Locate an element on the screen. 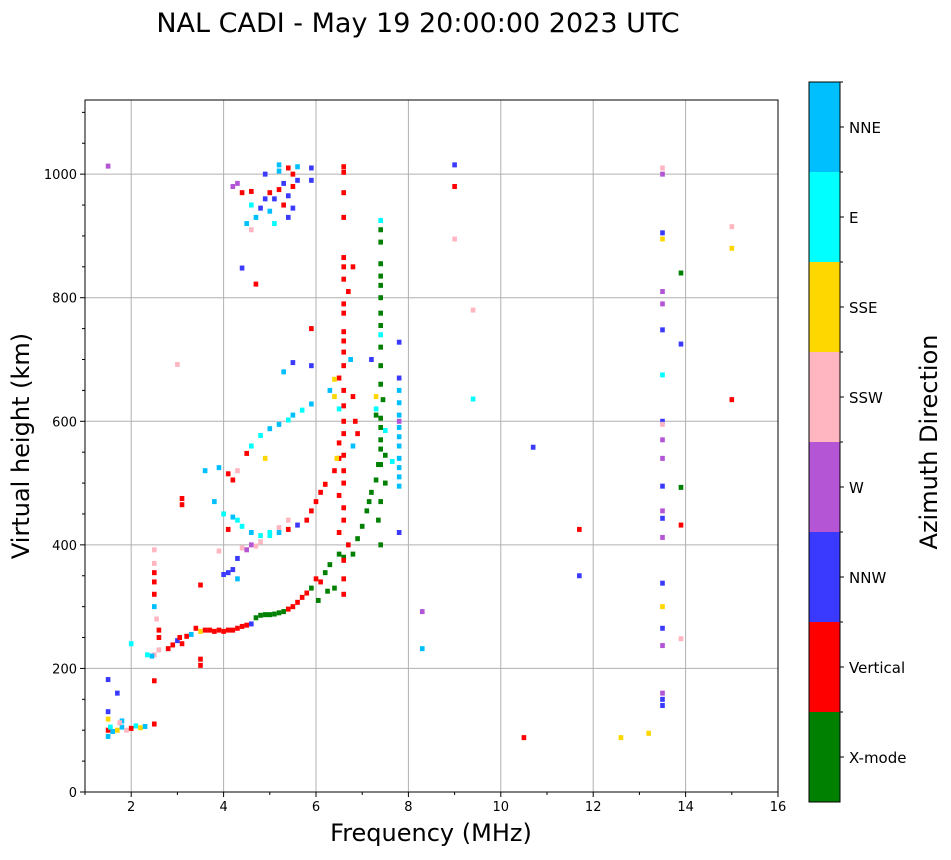  y-tick-label: 0 is located at coordinates (73, 793).